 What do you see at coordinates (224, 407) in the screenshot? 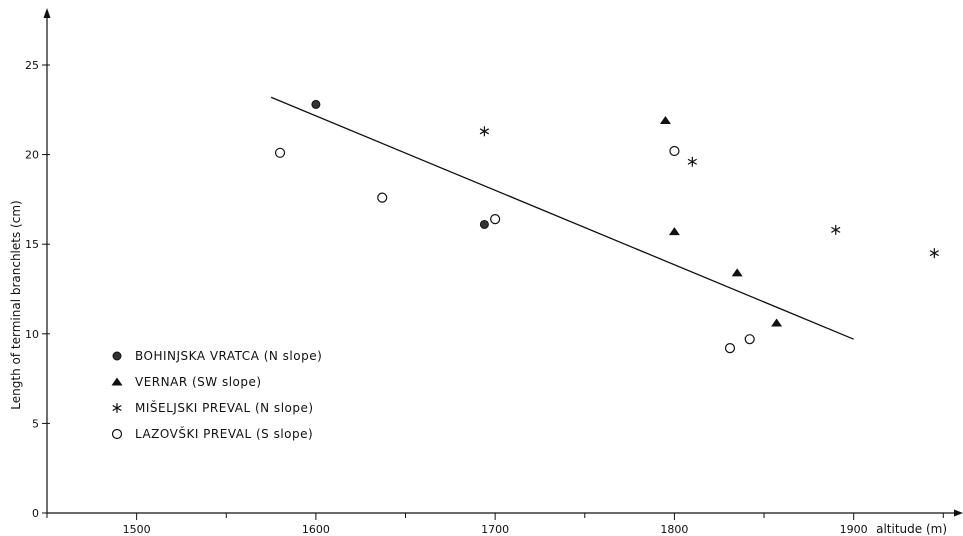
I see `legend-entry: MIŠELJSKI PREVAL (N slope)` at bounding box center [224, 407].